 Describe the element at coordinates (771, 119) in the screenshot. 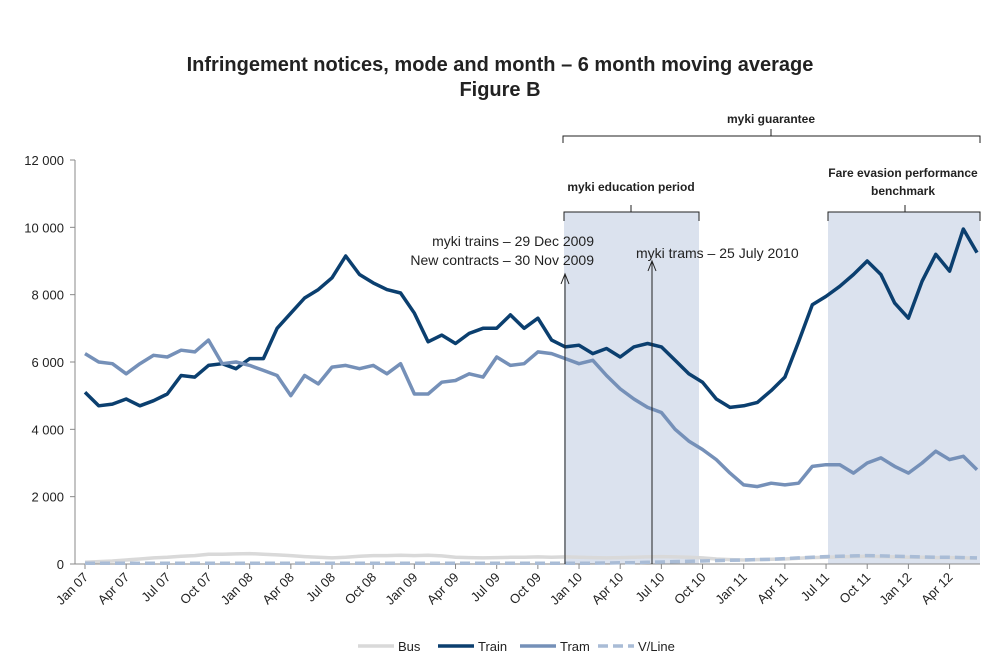

I see `annotation: myki guarantee` at that location.